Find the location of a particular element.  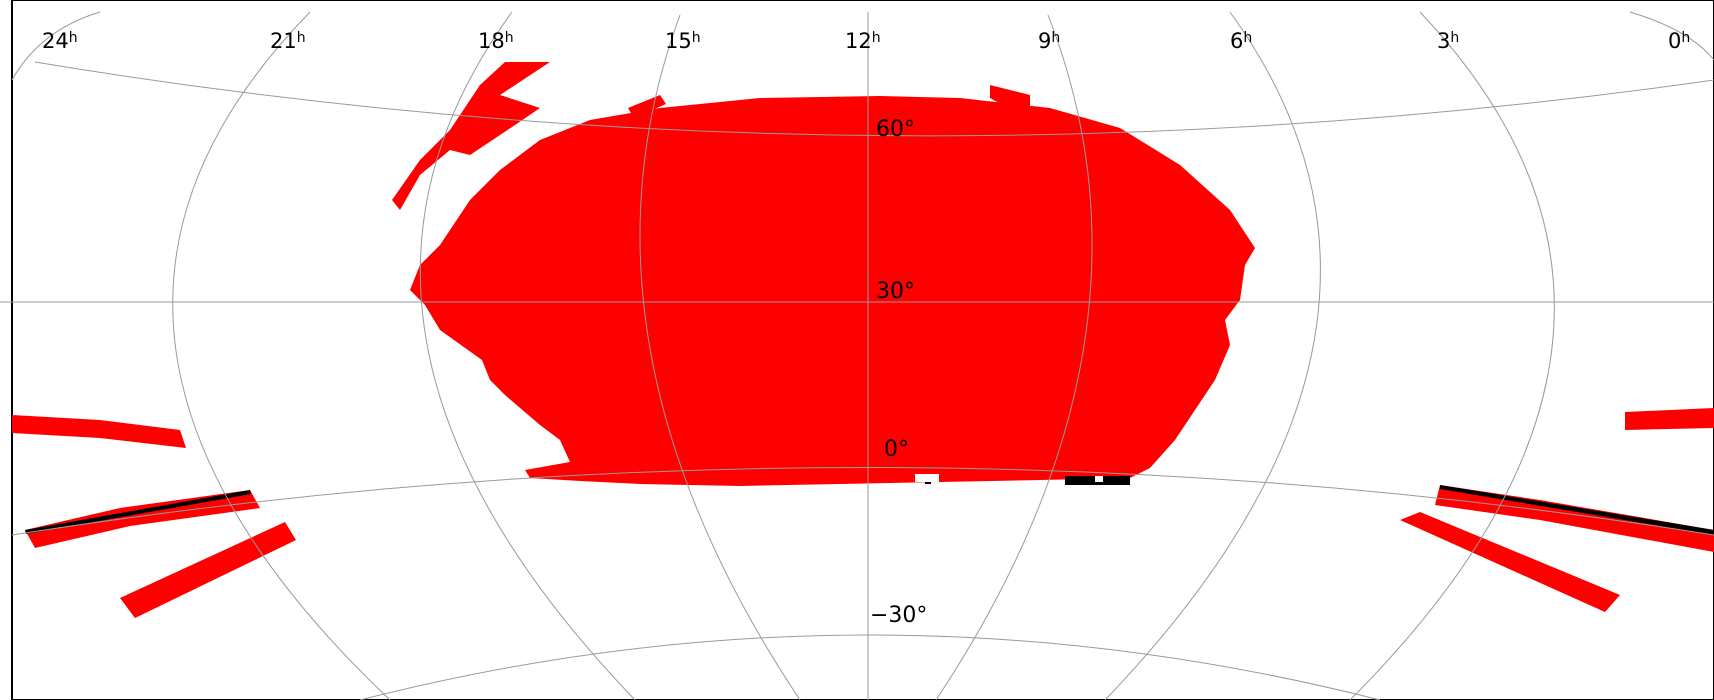

northern-fragment is located at coordinates (471, 136).